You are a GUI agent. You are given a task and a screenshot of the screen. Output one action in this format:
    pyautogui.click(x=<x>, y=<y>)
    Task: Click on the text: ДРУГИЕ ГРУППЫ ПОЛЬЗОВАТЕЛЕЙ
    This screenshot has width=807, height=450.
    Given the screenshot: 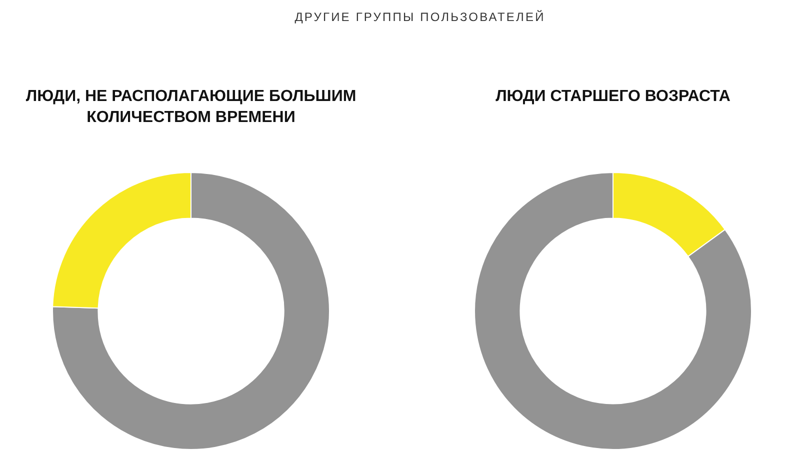 What is the action you would take?
    pyautogui.click(x=420, y=17)
    